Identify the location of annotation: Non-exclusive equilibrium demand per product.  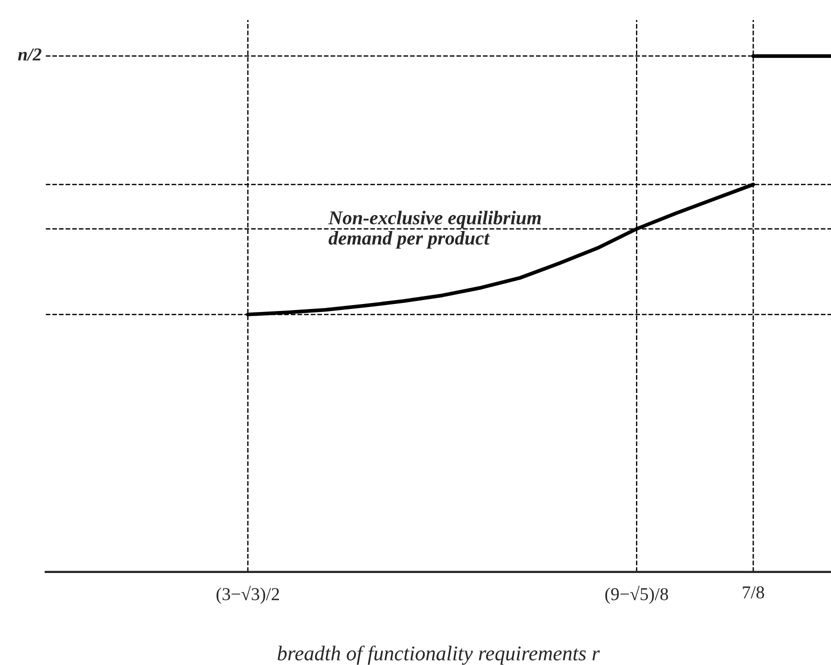
(434, 229).